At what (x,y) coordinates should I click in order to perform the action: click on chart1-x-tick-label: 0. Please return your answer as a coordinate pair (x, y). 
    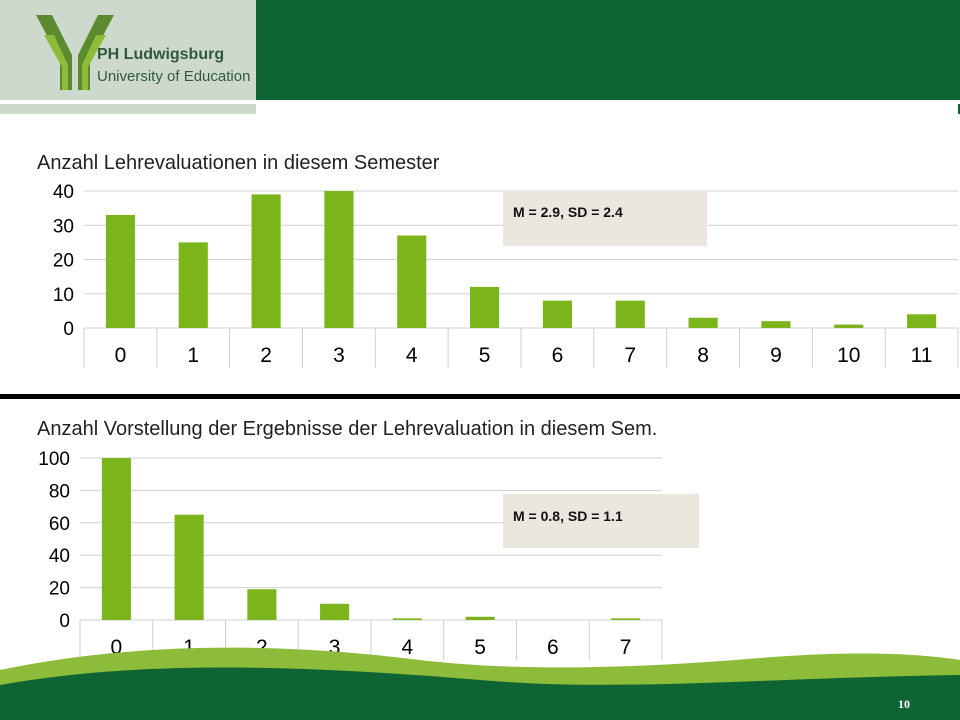
    Looking at the image, I should click on (121, 355).